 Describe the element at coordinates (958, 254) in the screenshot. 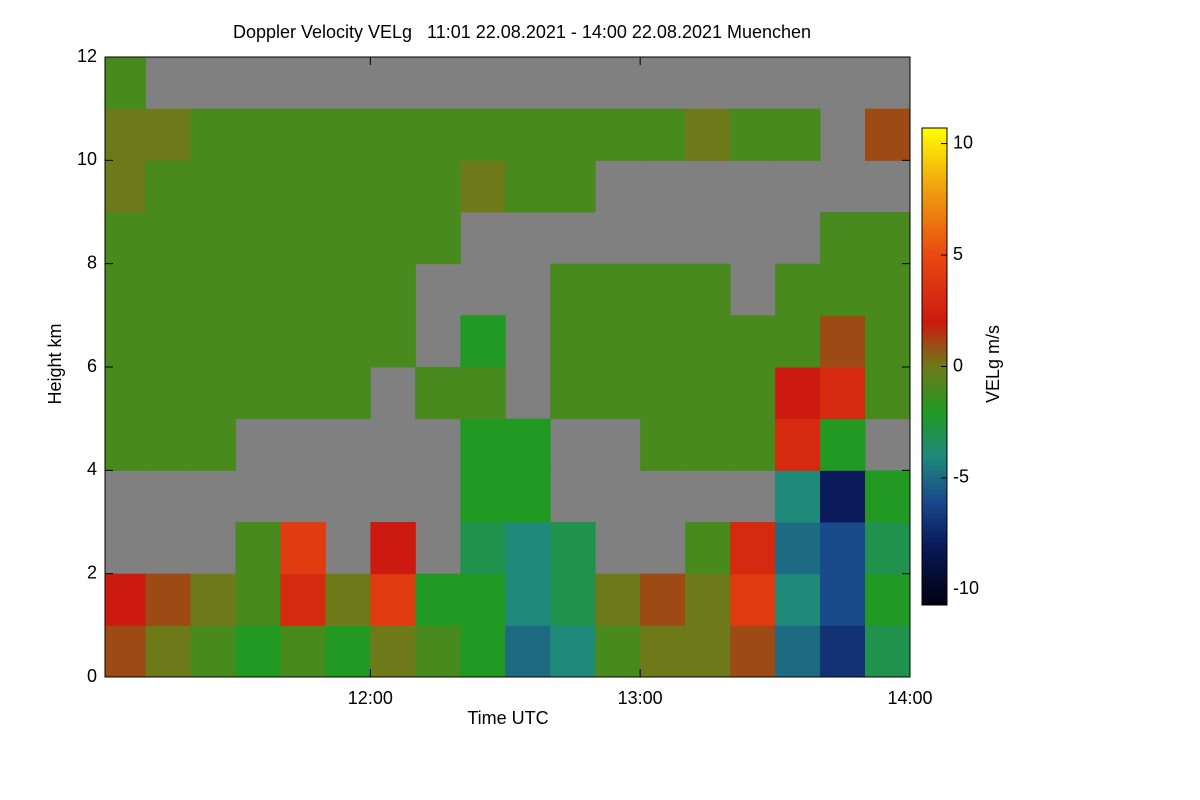

I see `colorbar-tick-label: 5` at that location.